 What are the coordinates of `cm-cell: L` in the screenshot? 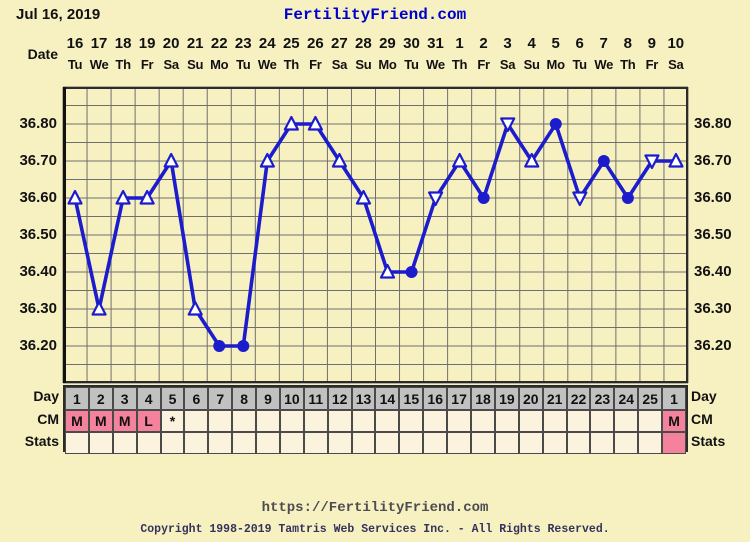 It's located at (148, 421).